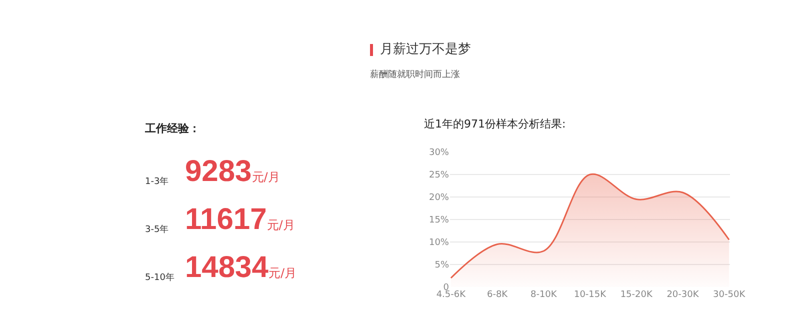  Describe the element at coordinates (729, 295) in the screenshot. I see `x-tick-label: 30-50K` at that location.